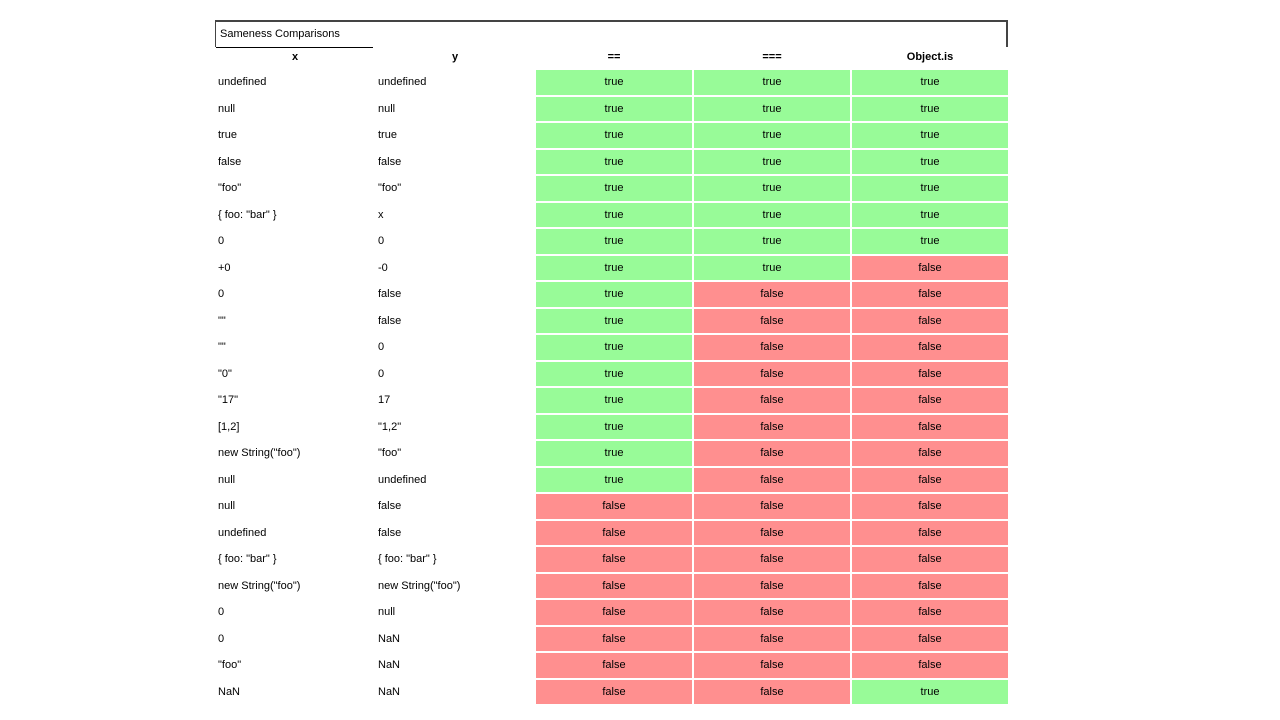  I want to click on table-row: null false false false false, so click(612, 506).